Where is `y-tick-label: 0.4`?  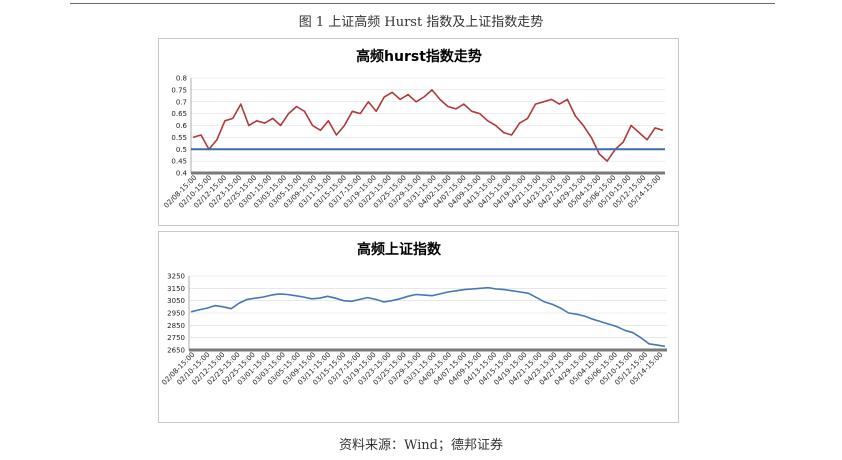 y-tick-label: 0.4 is located at coordinates (182, 174).